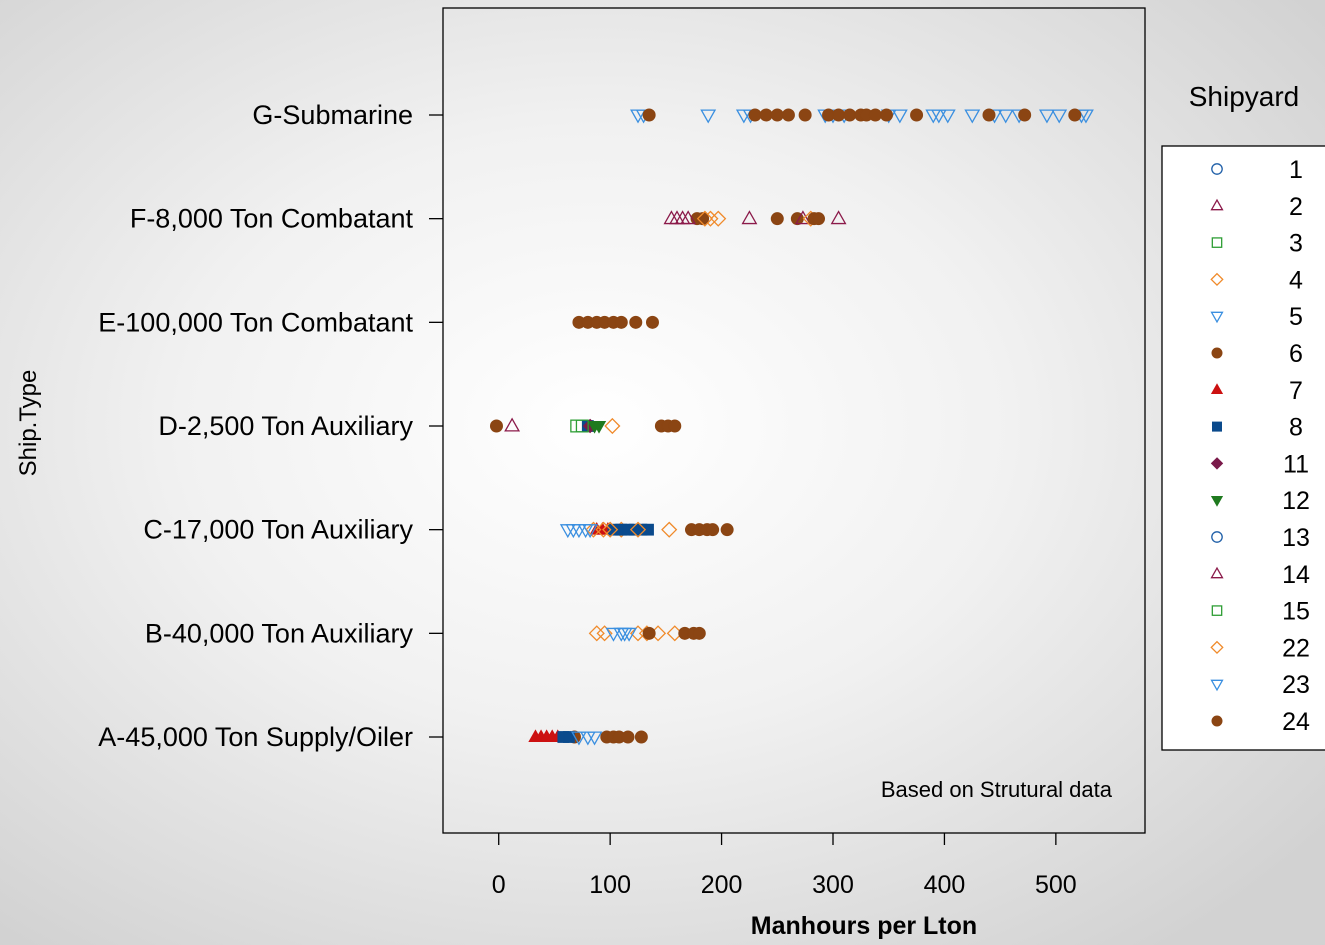  What do you see at coordinates (1296, 575) in the screenshot?
I see `legend-label: 14` at bounding box center [1296, 575].